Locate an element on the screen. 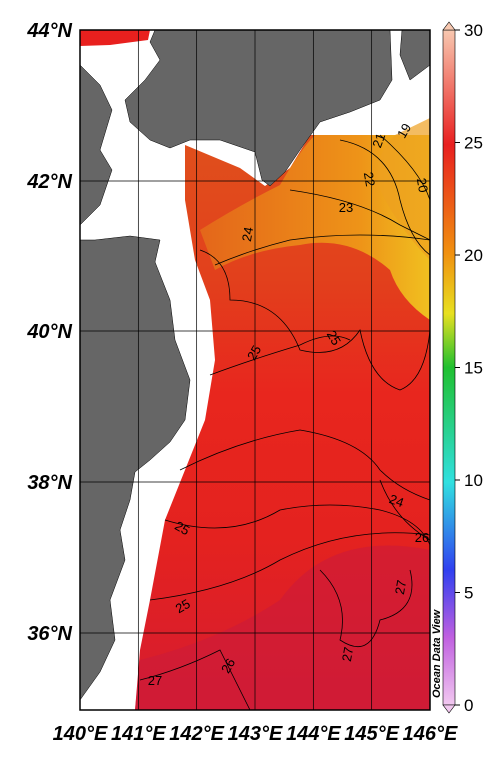 This screenshot has width=502, height=762. contour-label: 19 is located at coordinates (404, 131).